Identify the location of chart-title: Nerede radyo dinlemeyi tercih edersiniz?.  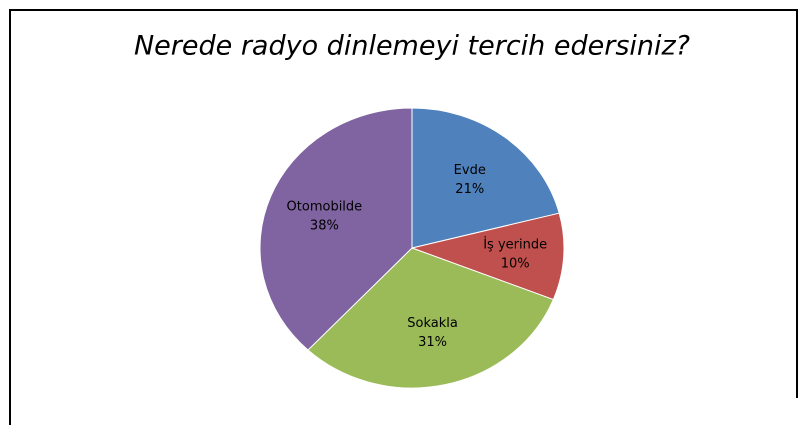
(412, 46).